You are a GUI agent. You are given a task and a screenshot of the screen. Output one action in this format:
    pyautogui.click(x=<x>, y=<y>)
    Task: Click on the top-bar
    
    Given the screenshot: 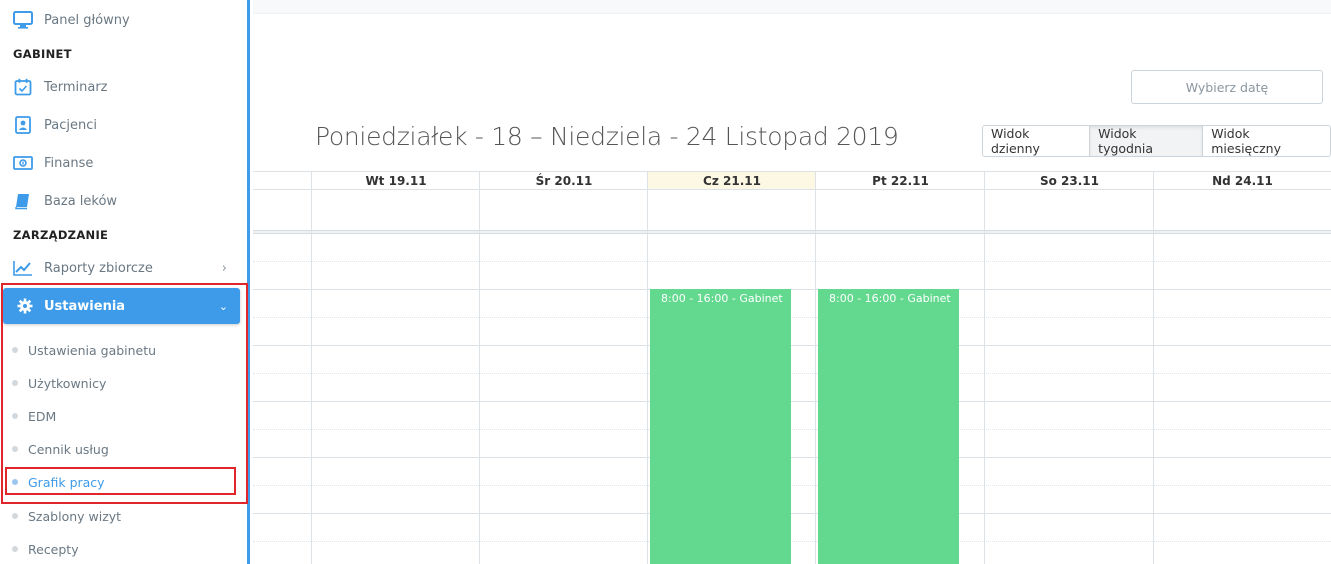 What is the action you would take?
    pyautogui.click(x=792, y=7)
    